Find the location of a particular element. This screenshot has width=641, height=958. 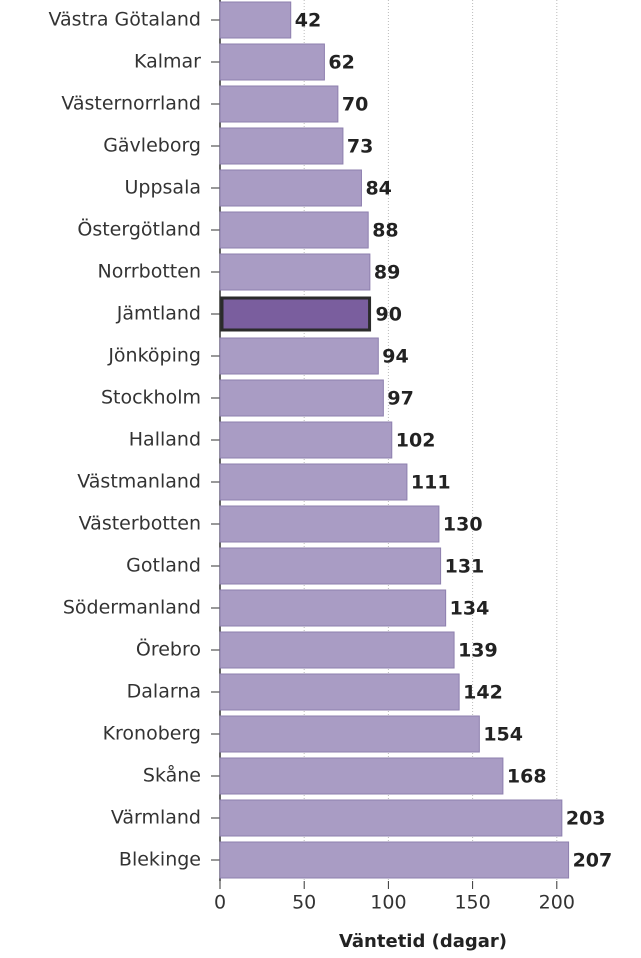

y-tick-label: Dalarna is located at coordinates (164, 692).